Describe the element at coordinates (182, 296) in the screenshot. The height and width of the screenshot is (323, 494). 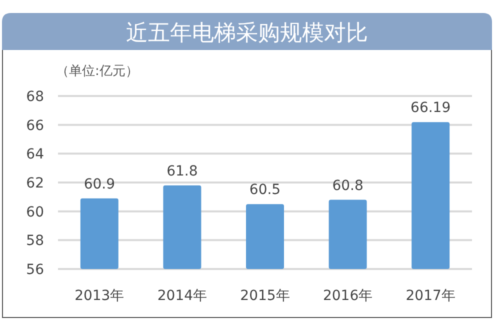
I see `x-tick-label: 2014年` at that location.